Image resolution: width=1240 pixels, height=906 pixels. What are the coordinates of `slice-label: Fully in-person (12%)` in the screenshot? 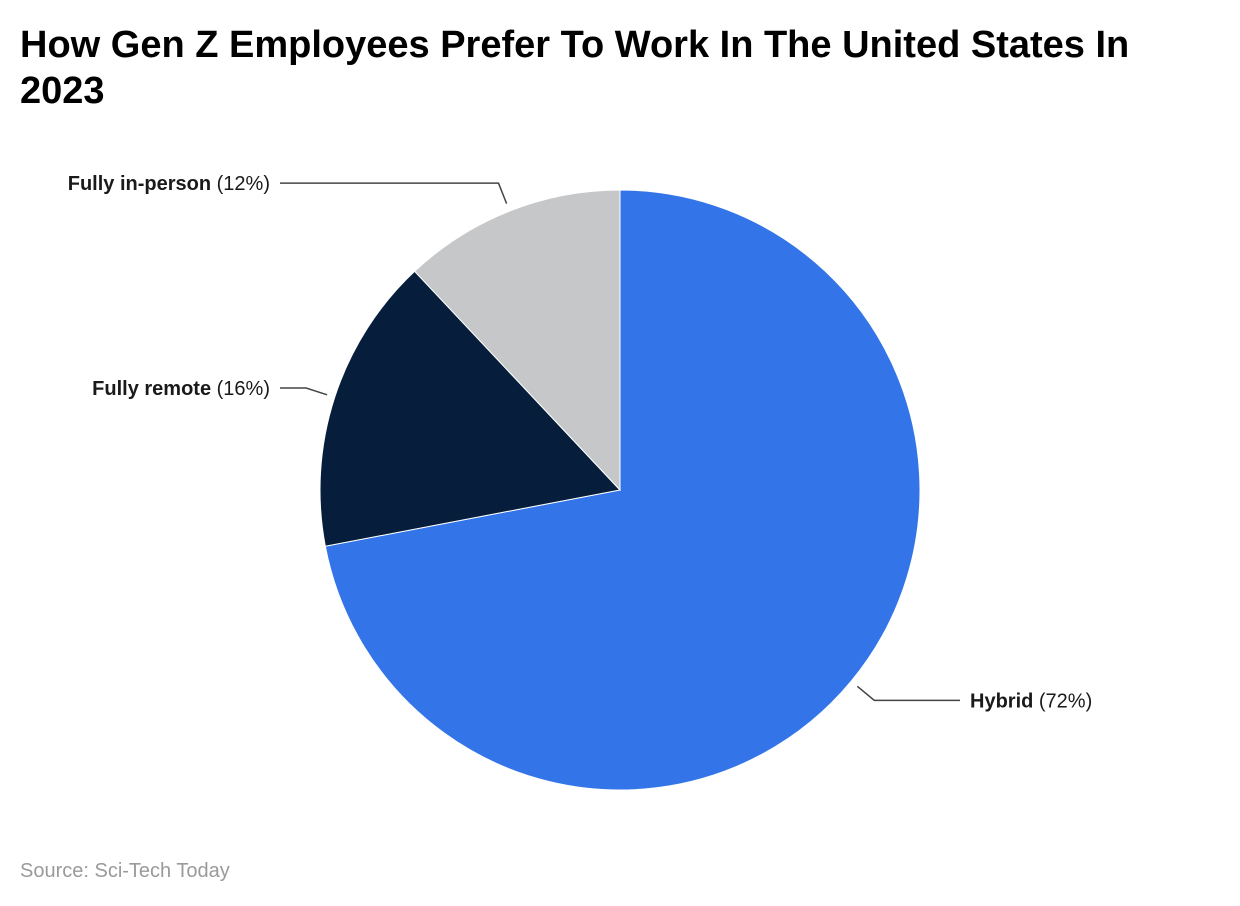 It's located at (169, 184).